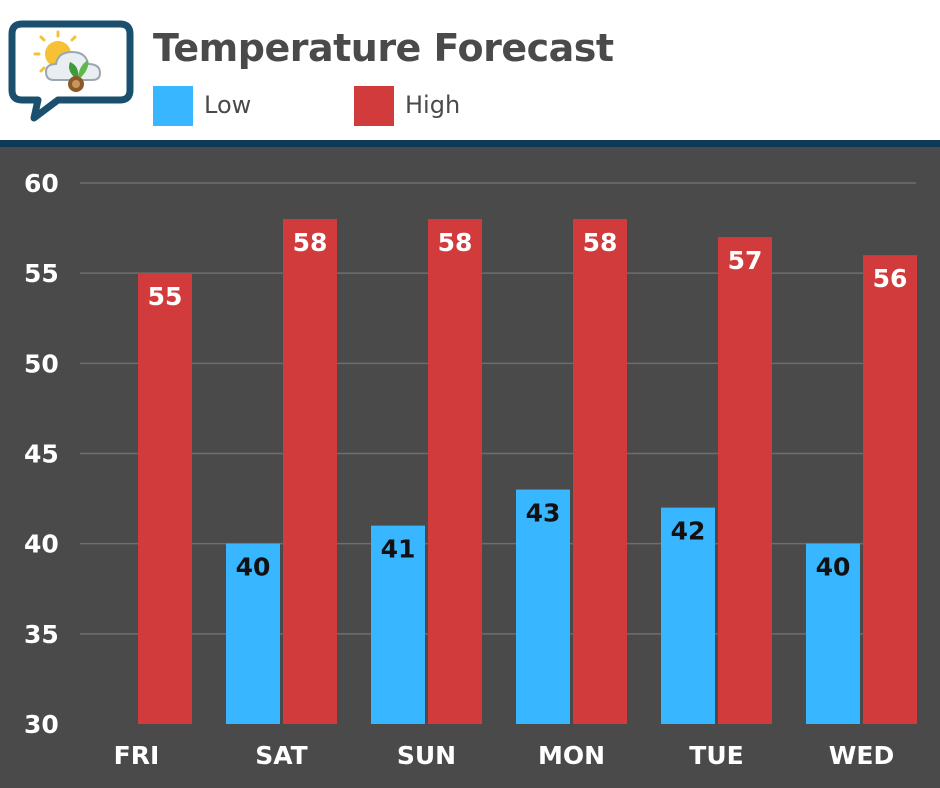 Image resolution: width=940 pixels, height=788 pixels. I want to click on y-tick-label: 50, so click(41, 363).